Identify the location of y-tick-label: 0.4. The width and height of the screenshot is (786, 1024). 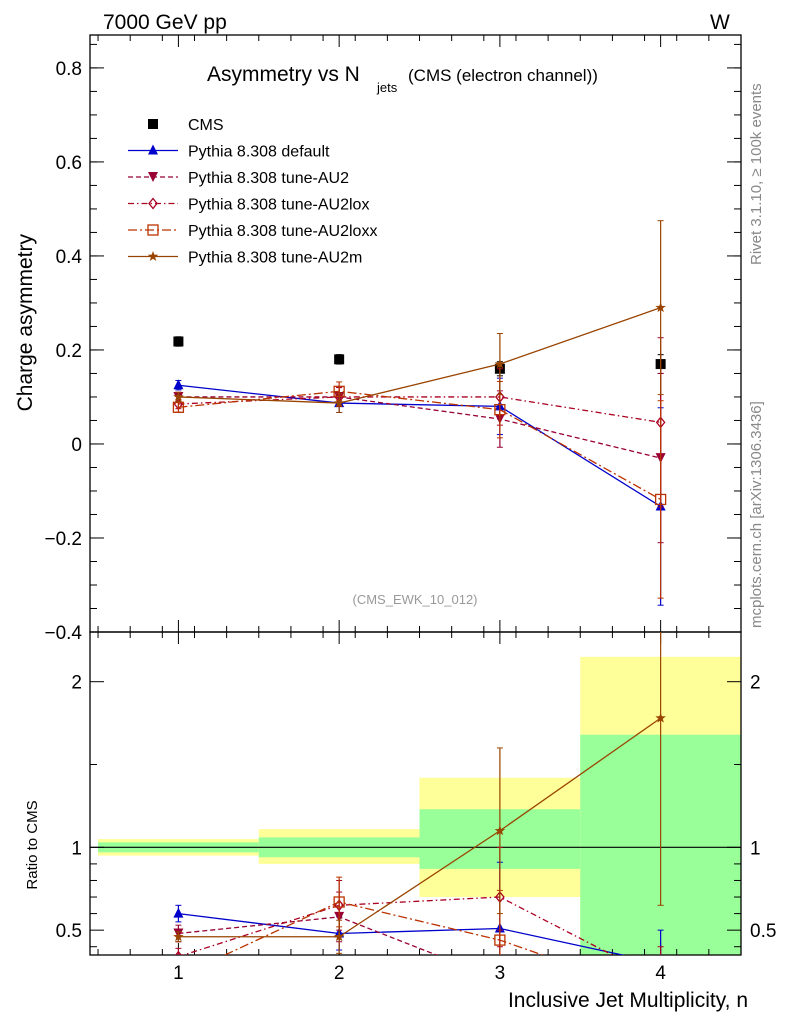
(69, 257).